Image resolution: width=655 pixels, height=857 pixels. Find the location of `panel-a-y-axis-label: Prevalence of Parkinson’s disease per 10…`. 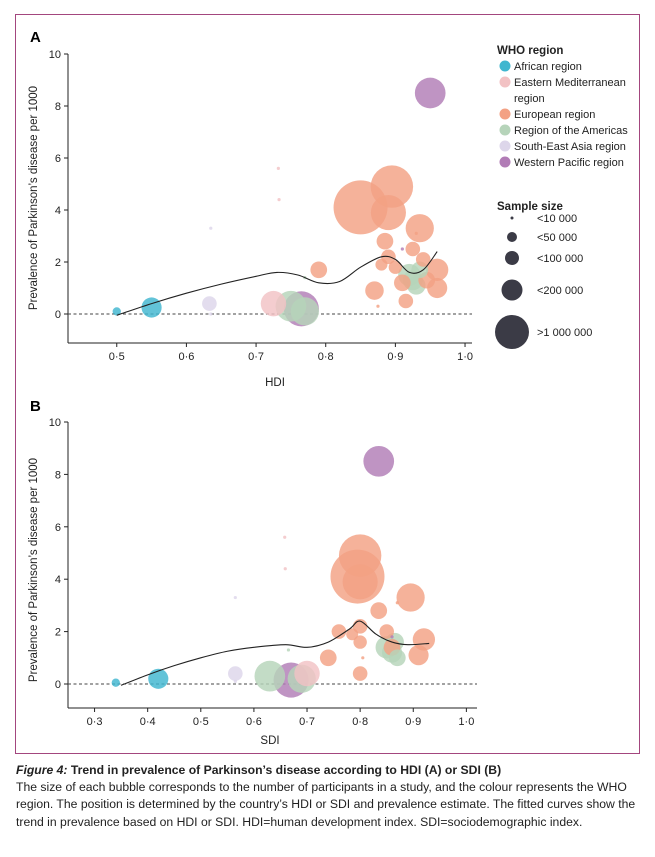

panel-a-y-axis-label: Prevalence of Parkinson’s disease per 10… is located at coordinates (34, 198).